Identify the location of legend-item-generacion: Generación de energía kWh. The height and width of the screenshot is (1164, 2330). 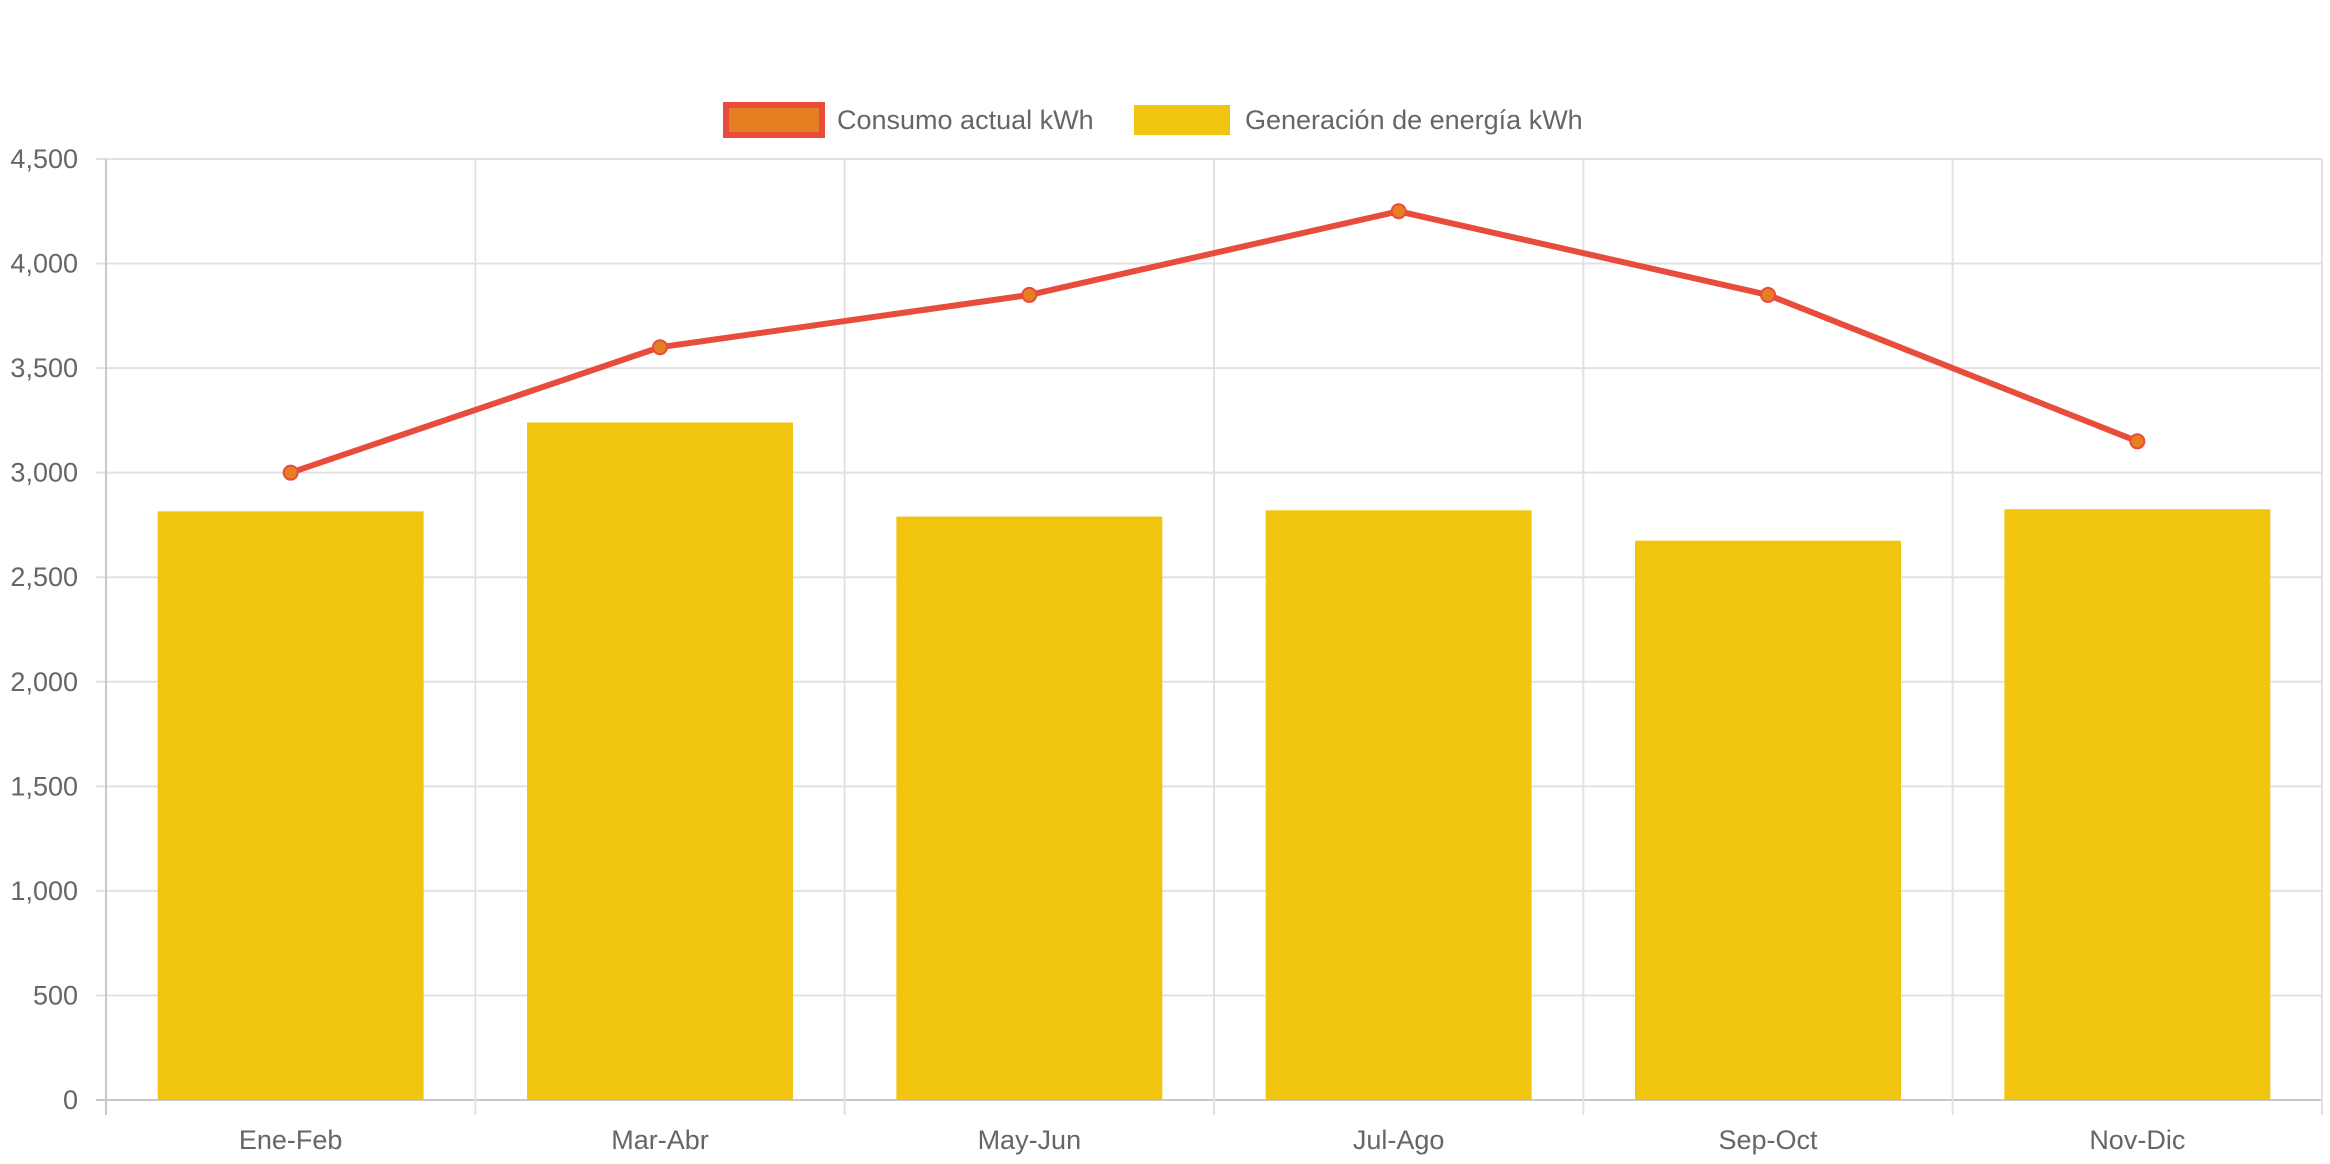
(1358, 120).